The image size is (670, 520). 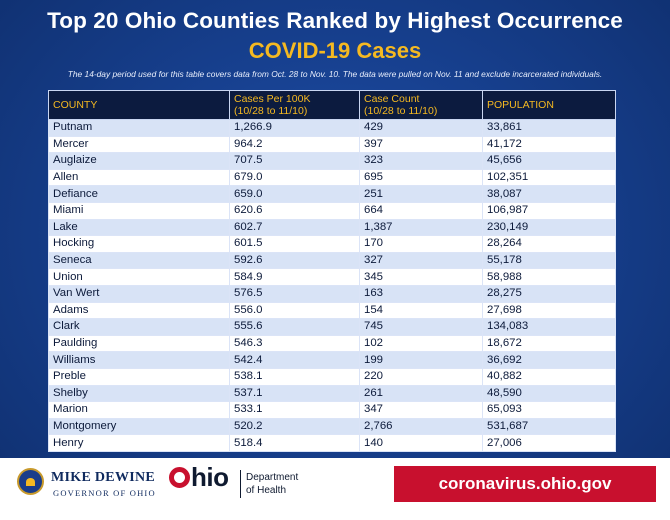 What do you see at coordinates (335, 50) in the screenshot?
I see `page-subtitle: COVID-19 Cases` at bounding box center [335, 50].